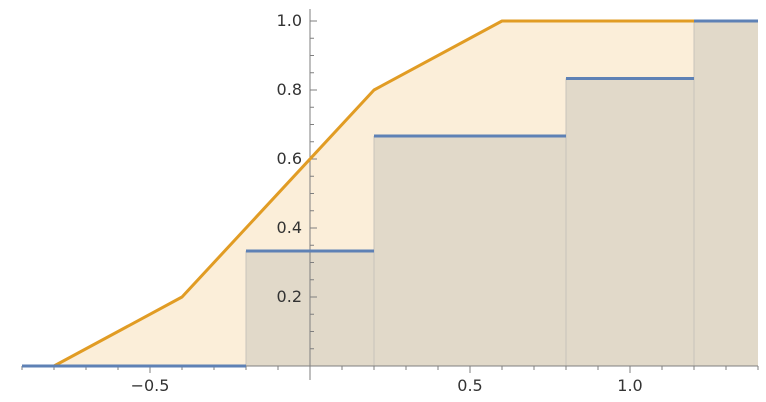 This screenshot has width=766, height=402. I want to click on x-tick-label: 0.5, so click(469, 385).